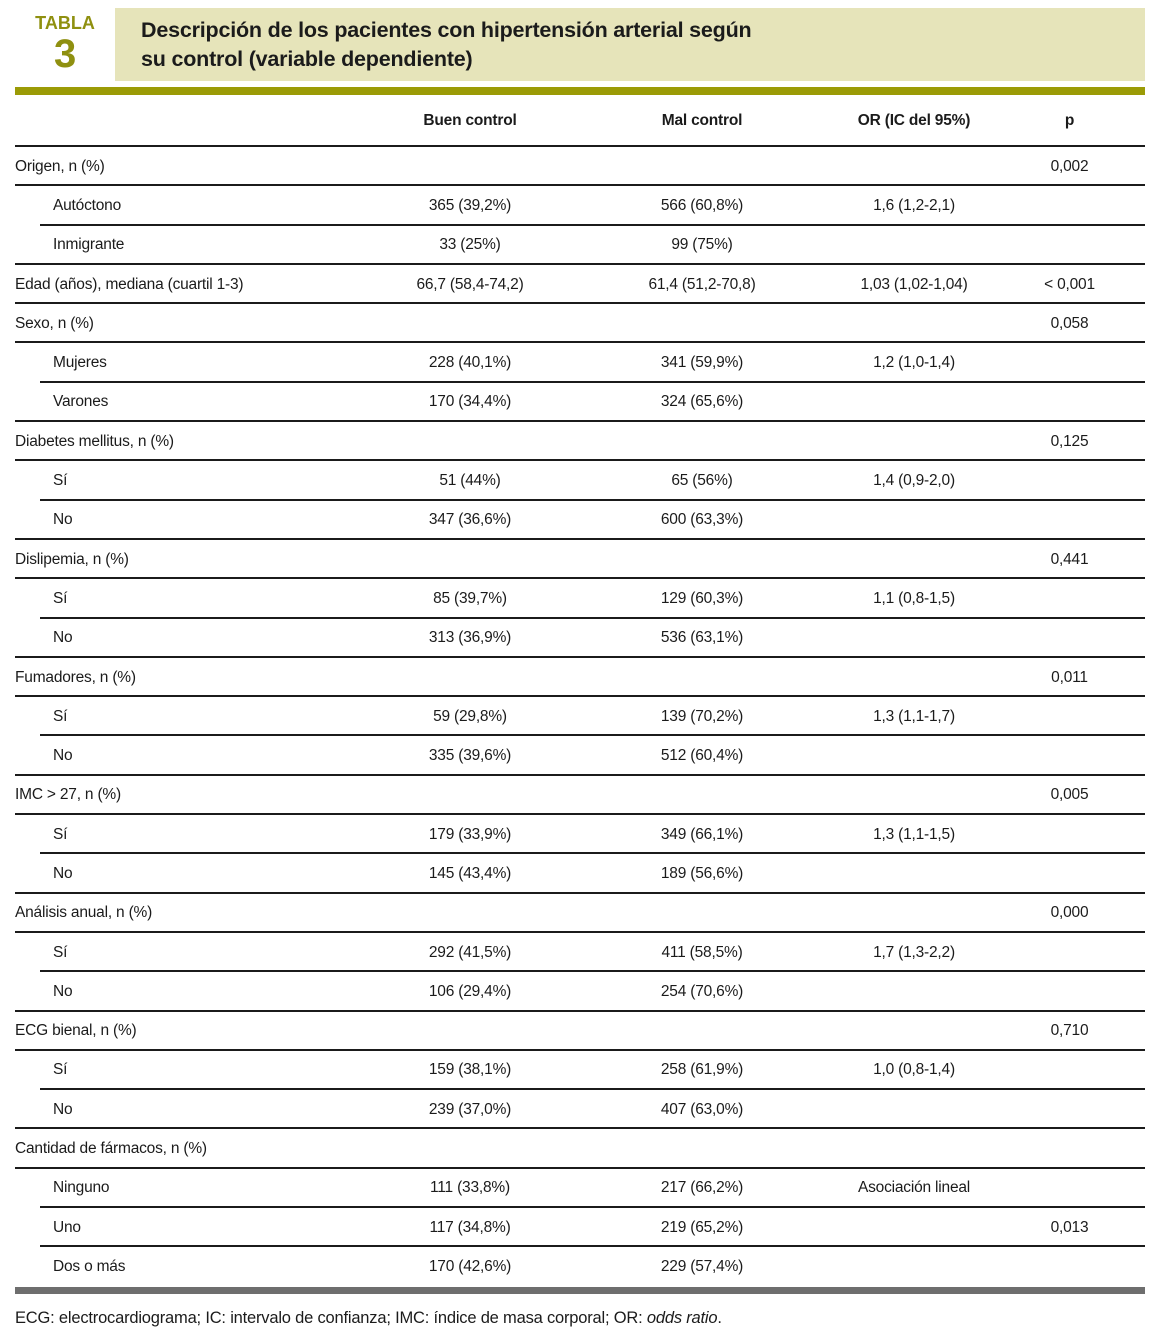 The image size is (1158, 1341). Describe the element at coordinates (470, 1070) in the screenshot. I see `buen-control-value: 159 (38,1%)` at that location.